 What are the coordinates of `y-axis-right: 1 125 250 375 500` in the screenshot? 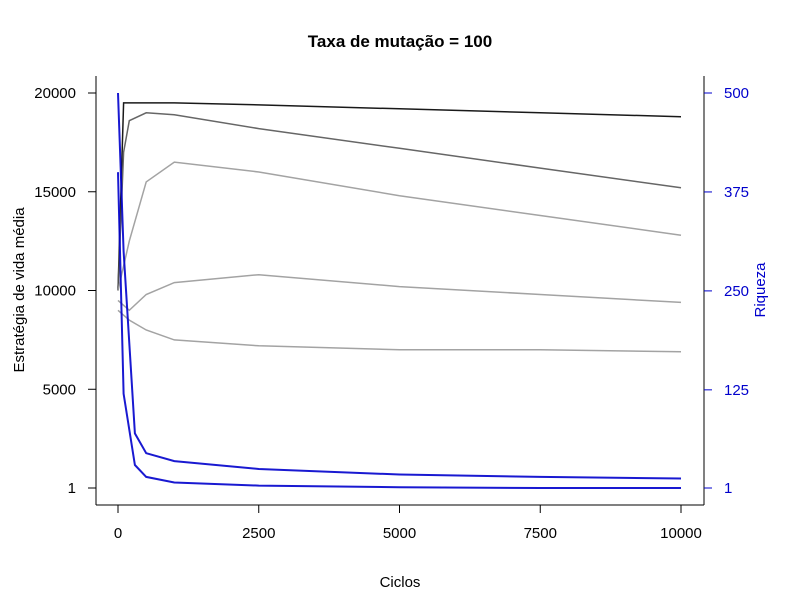 It's located at (726, 291).